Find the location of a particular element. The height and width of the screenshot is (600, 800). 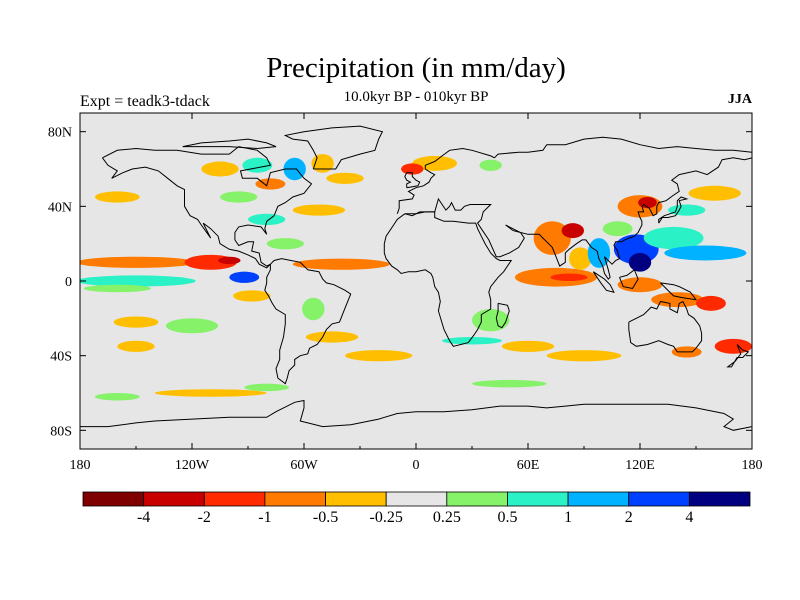

y-tick-label: 0 is located at coordinates (68, 282).